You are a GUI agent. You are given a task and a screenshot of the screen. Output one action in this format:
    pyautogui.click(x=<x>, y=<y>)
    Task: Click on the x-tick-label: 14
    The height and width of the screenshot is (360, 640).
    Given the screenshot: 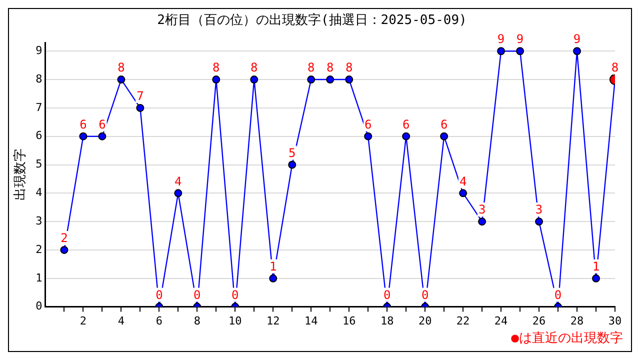 What is the action you would take?
    pyautogui.click(x=311, y=321)
    